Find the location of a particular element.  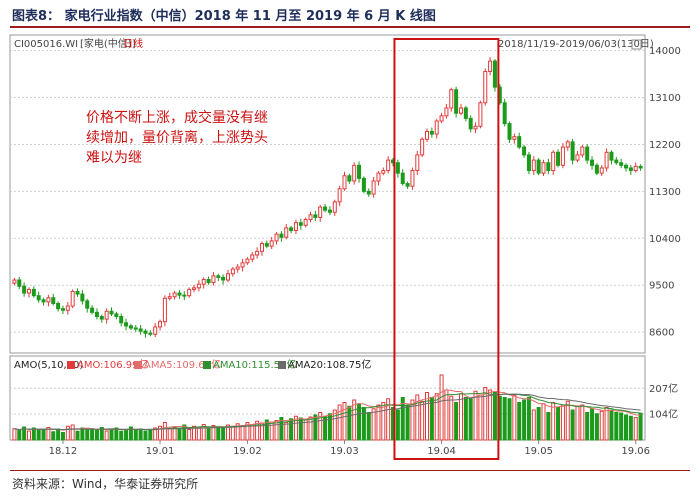

volume-axis-ticks: 104亿 207亿 is located at coordinates (663, 401).